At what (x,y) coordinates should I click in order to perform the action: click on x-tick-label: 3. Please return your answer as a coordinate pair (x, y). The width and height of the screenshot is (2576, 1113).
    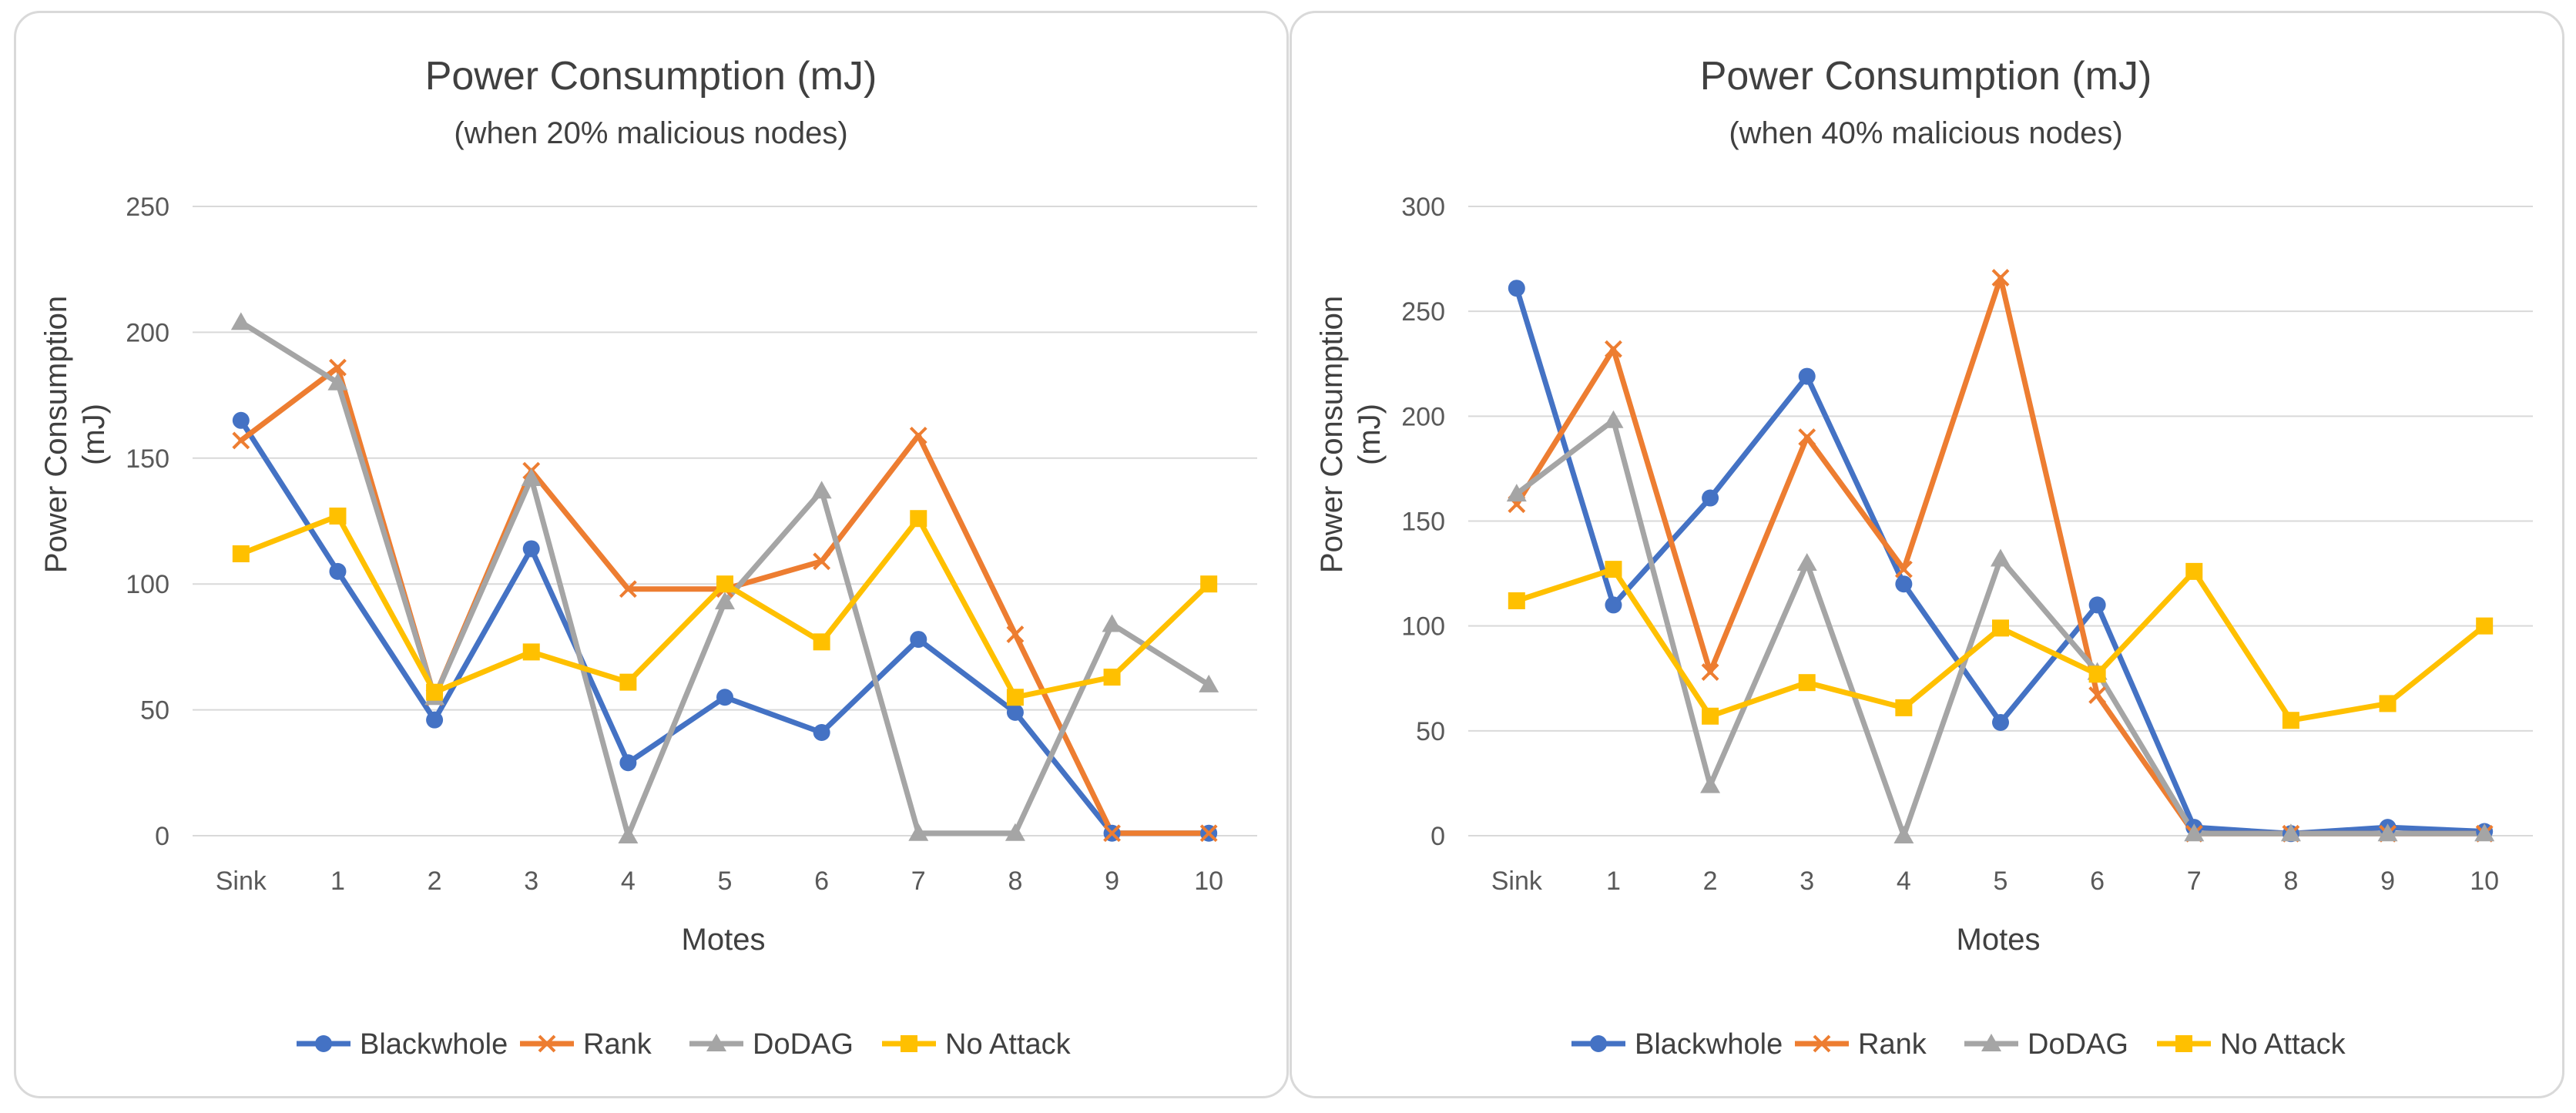
    Looking at the image, I should click on (1807, 881).